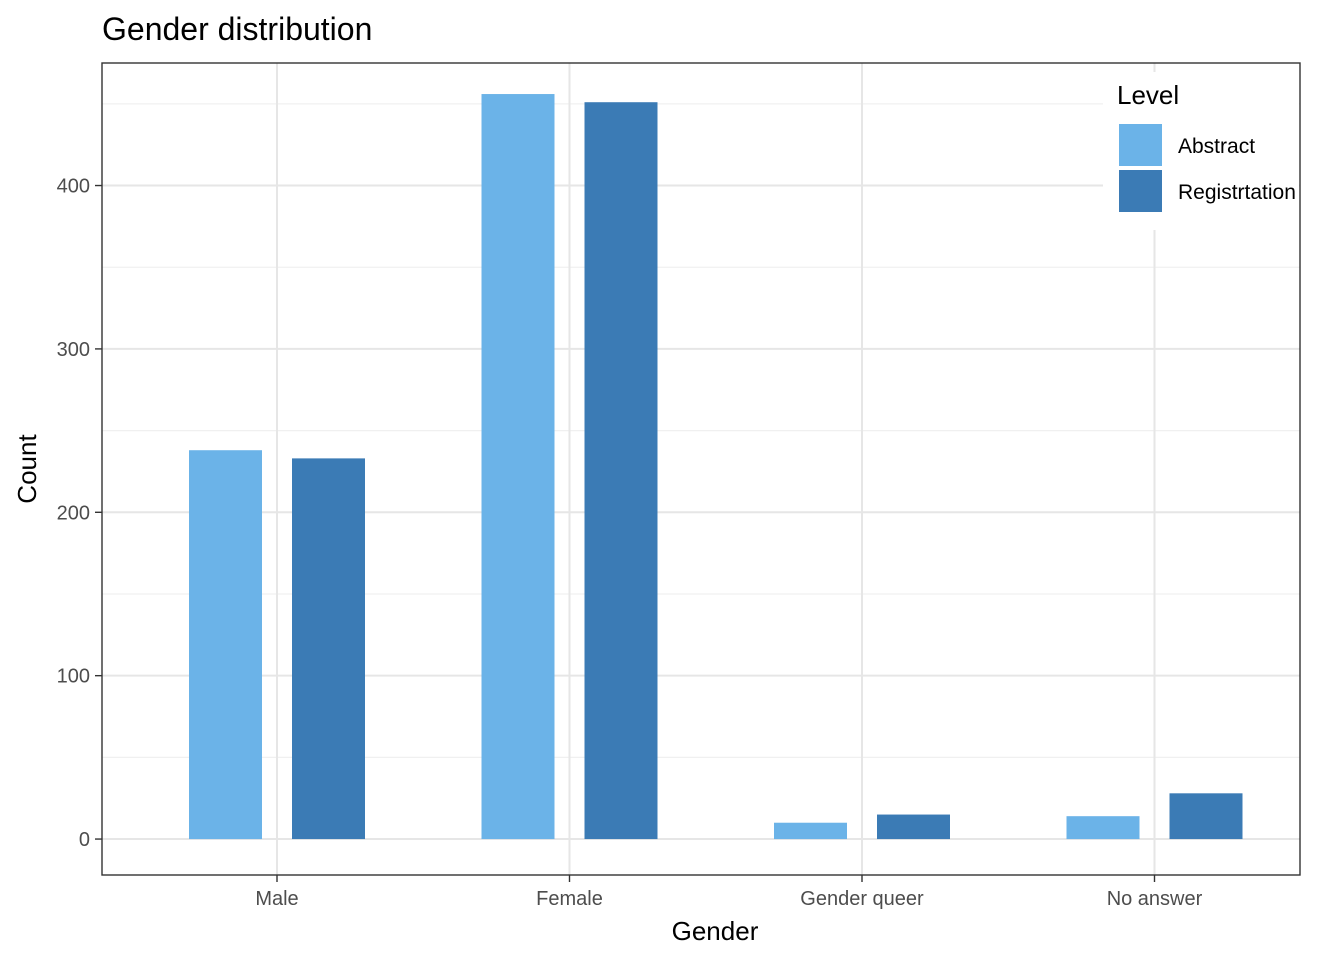  I want to click on legend-label: Abstract, so click(1216, 146).